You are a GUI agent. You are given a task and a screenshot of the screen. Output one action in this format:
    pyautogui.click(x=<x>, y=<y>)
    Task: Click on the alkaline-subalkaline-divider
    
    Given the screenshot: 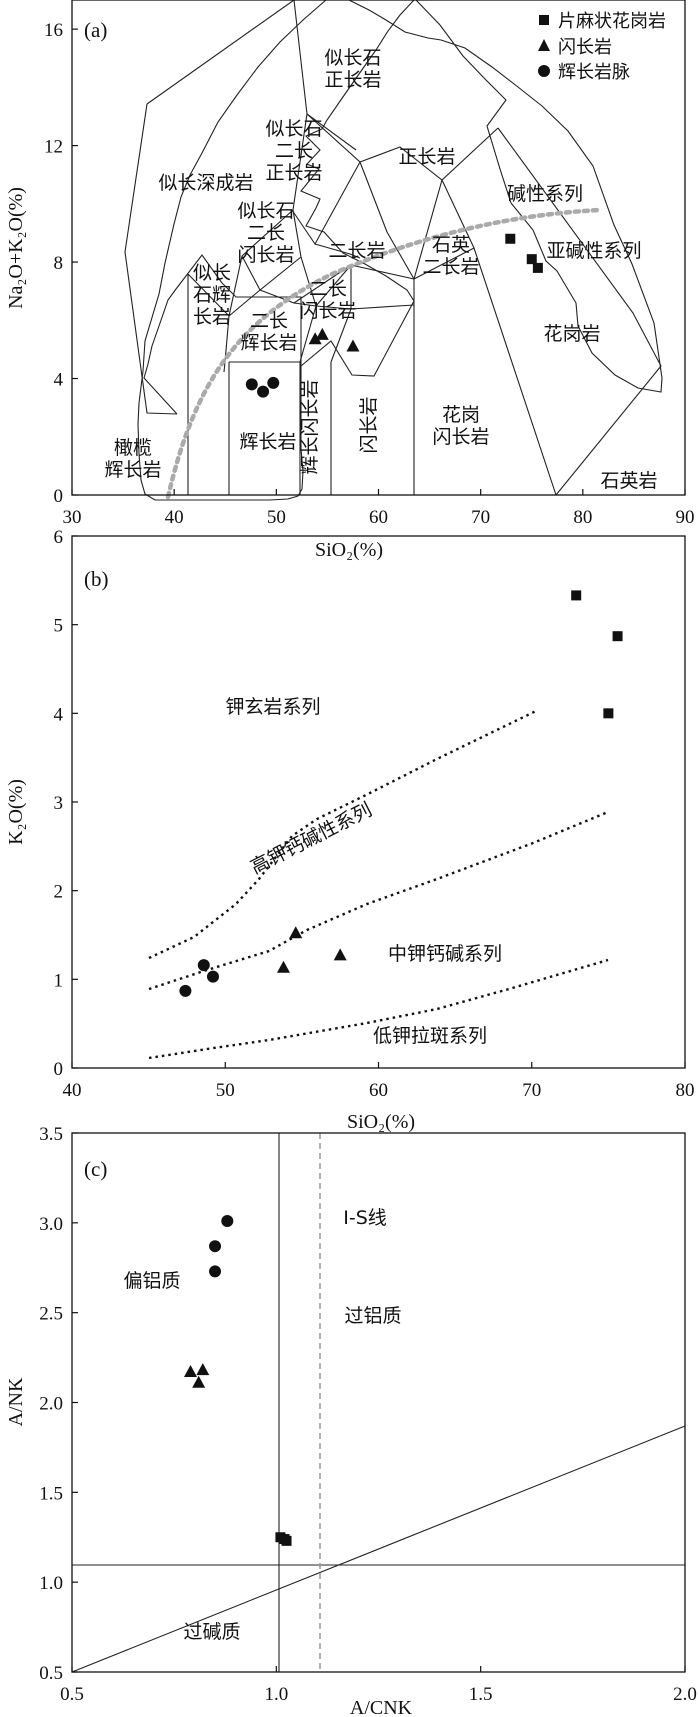 What is the action you would take?
    pyautogui.click(x=384, y=353)
    